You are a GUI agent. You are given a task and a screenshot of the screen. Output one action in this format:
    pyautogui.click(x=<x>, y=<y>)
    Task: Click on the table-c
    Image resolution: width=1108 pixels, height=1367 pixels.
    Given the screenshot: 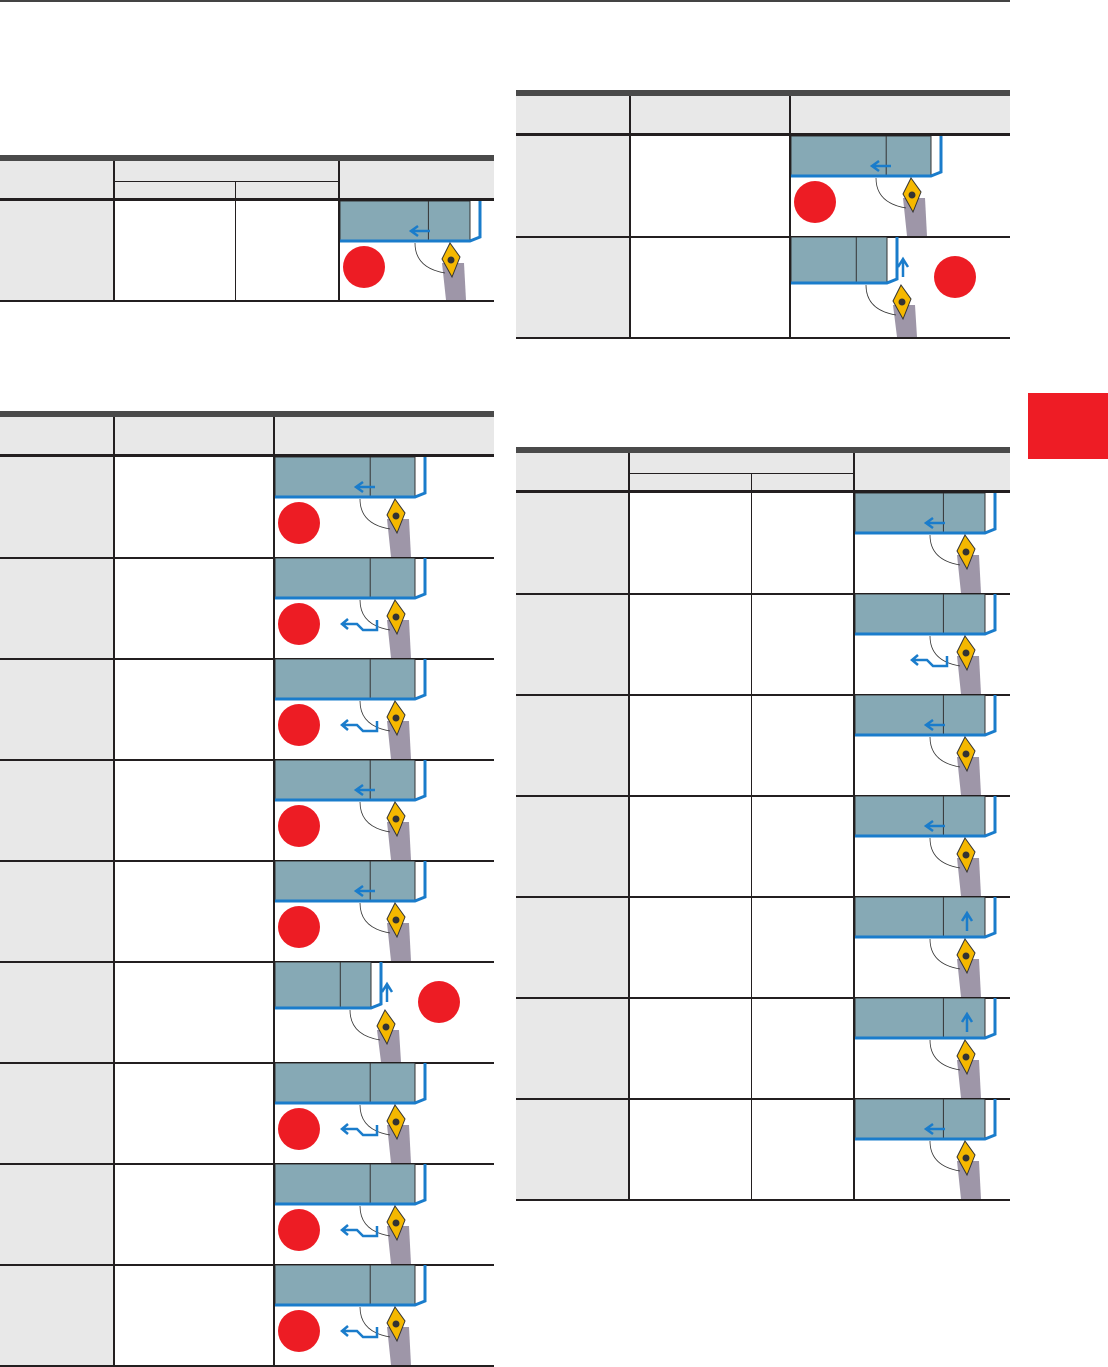 What is the action you would take?
    pyautogui.click(x=763, y=215)
    